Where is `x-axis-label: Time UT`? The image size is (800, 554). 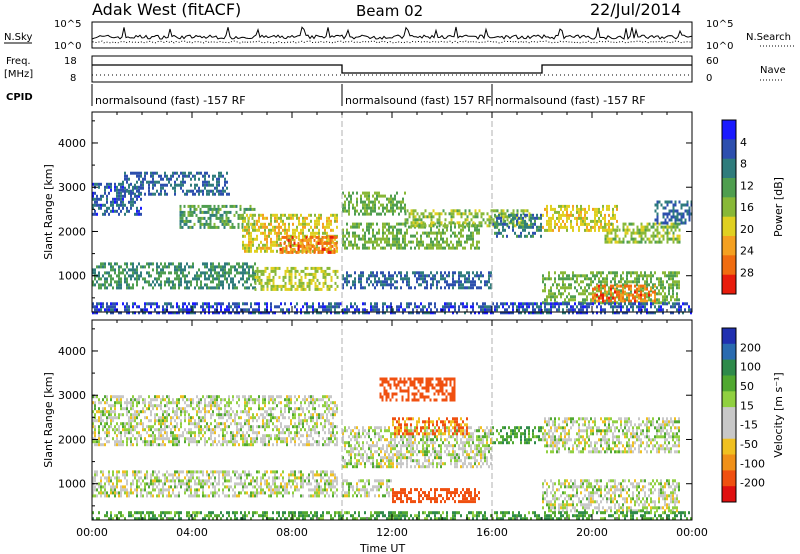
x-axis-label: Time UT is located at coordinates (382, 548).